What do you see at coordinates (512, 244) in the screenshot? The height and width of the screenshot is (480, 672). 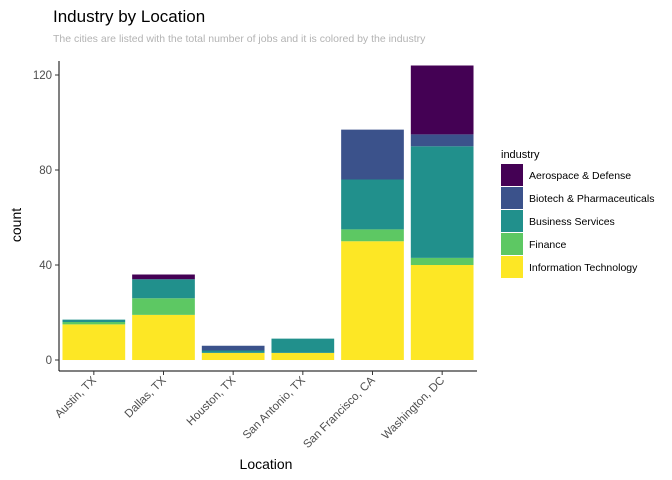 I see `legend-key-finance` at bounding box center [512, 244].